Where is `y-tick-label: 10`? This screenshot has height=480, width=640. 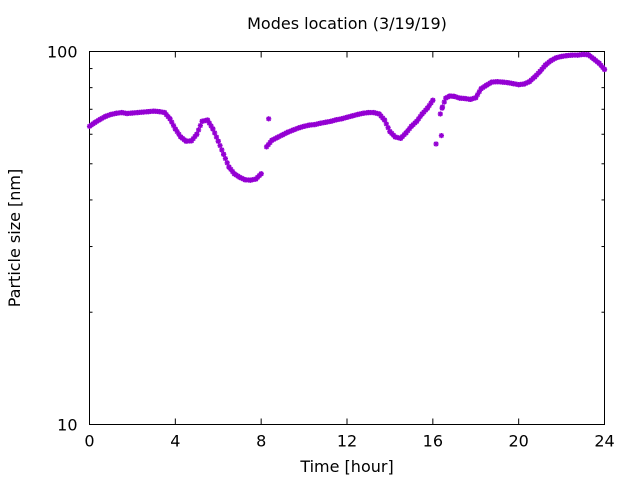
y-tick-label: 10 is located at coordinates (67, 425).